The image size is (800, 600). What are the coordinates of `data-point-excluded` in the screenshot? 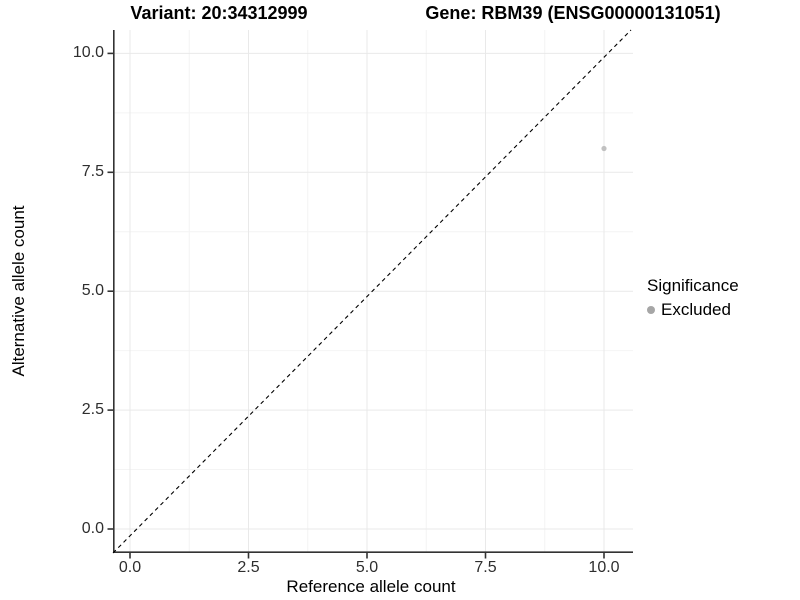 It's located at (604, 148).